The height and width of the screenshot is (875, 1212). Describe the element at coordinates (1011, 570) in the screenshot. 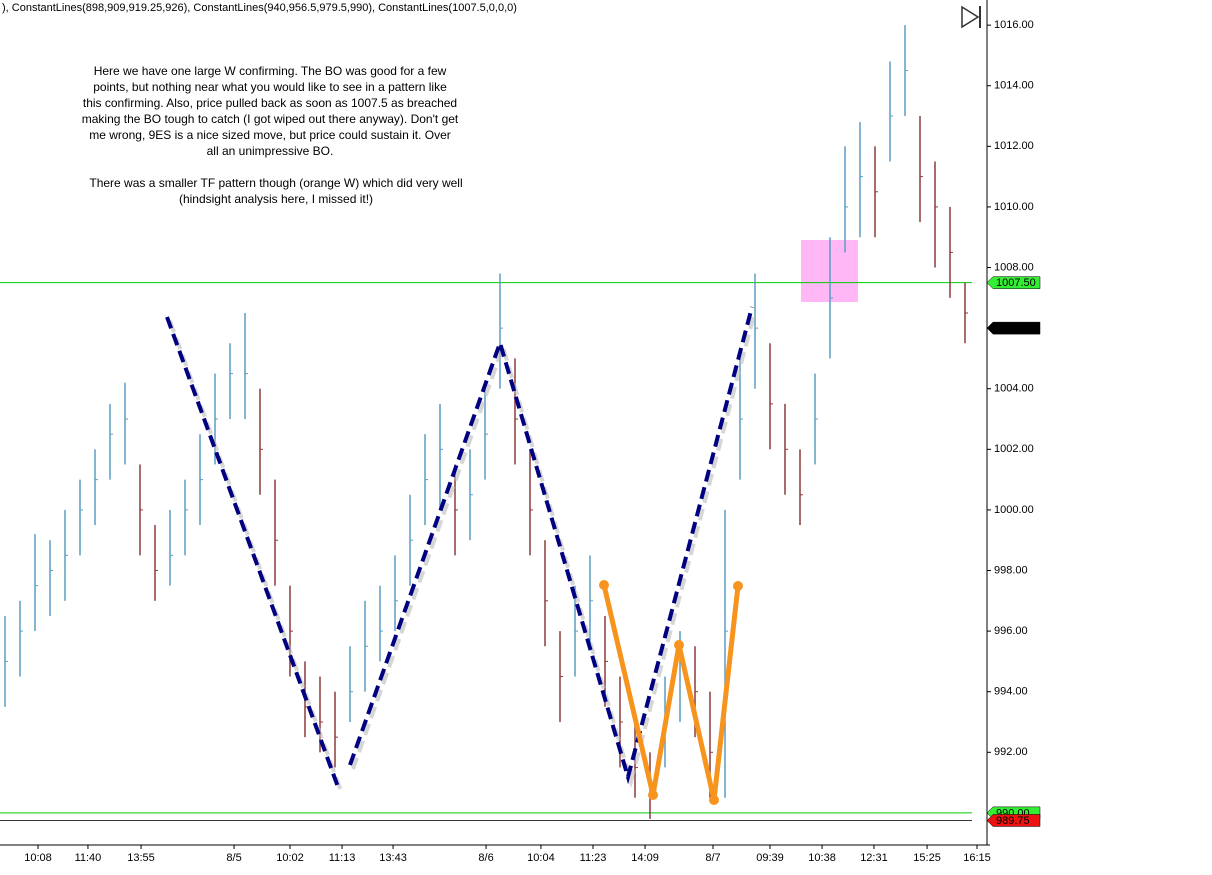

I see `y-tick-label: 998.00` at that location.